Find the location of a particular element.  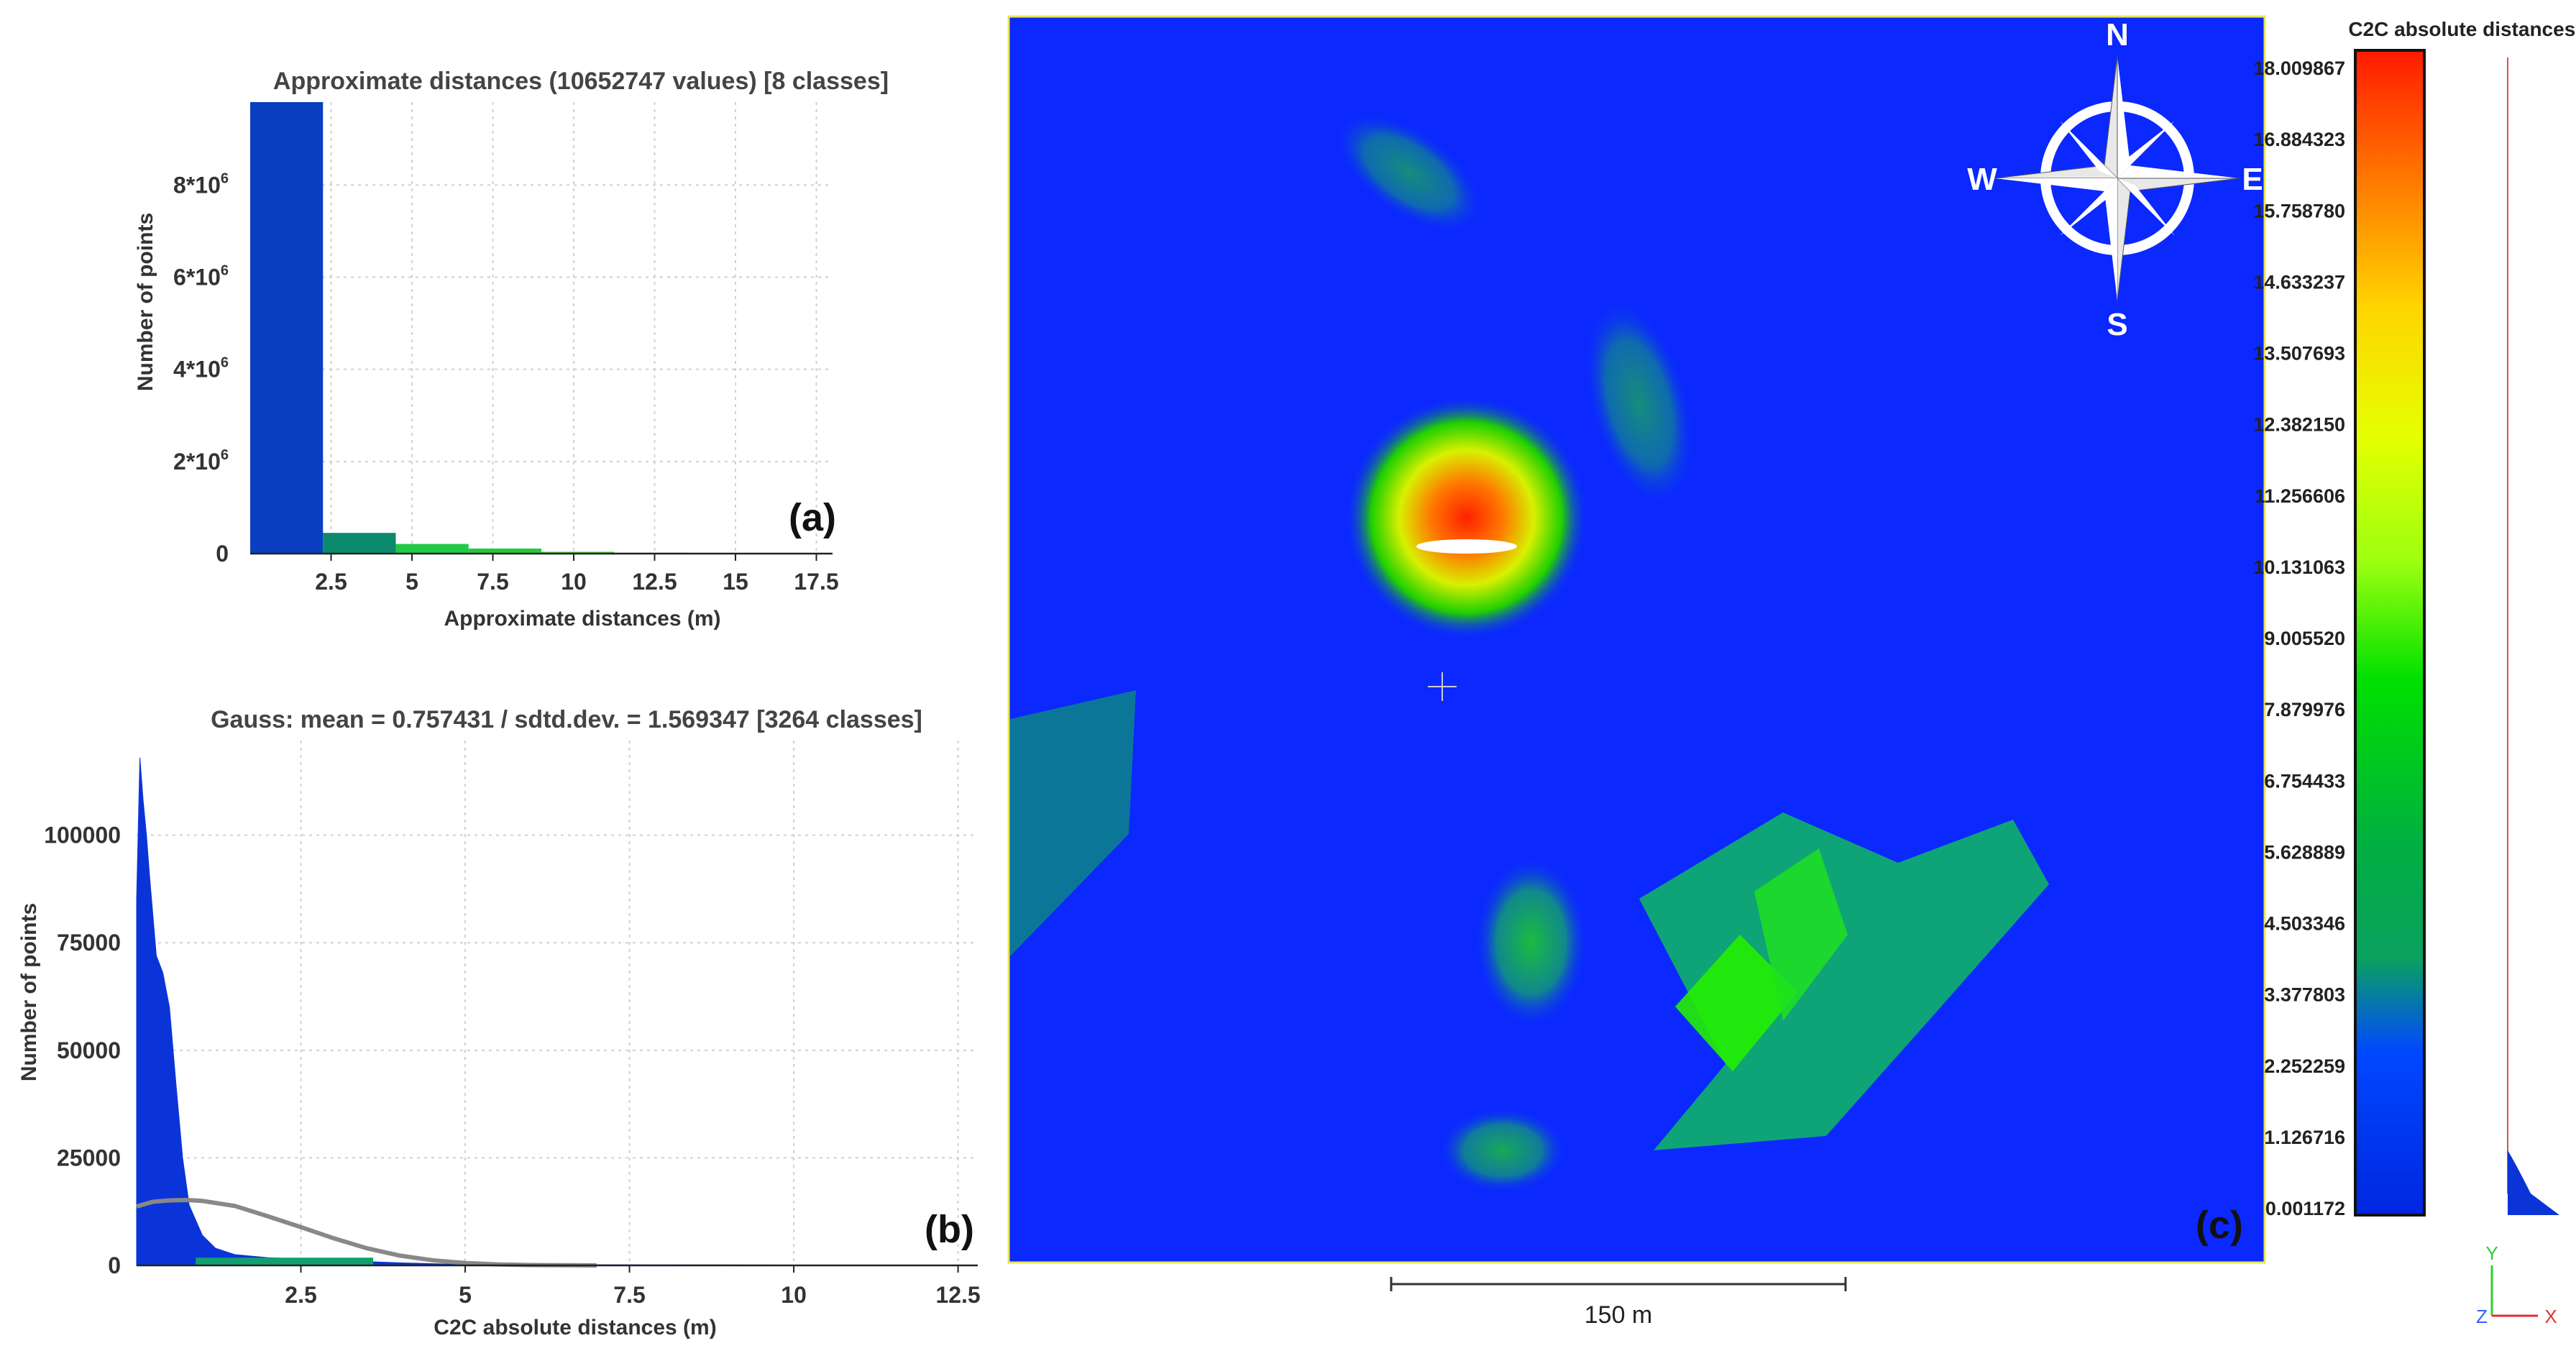

chart-b-series is located at coordinates (557, 1013).